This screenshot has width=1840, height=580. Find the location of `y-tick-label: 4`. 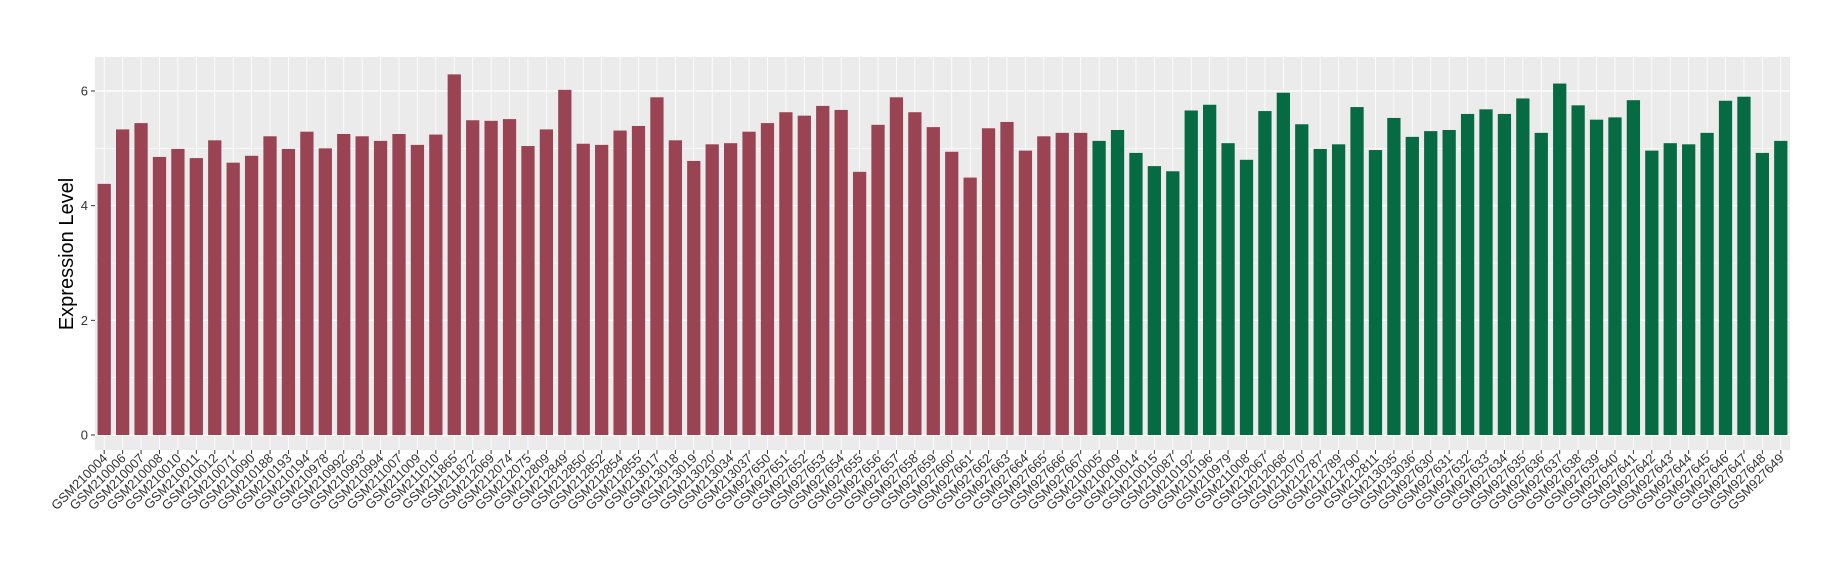

y-tick-label: 4 is located at coordinates (84, 205).